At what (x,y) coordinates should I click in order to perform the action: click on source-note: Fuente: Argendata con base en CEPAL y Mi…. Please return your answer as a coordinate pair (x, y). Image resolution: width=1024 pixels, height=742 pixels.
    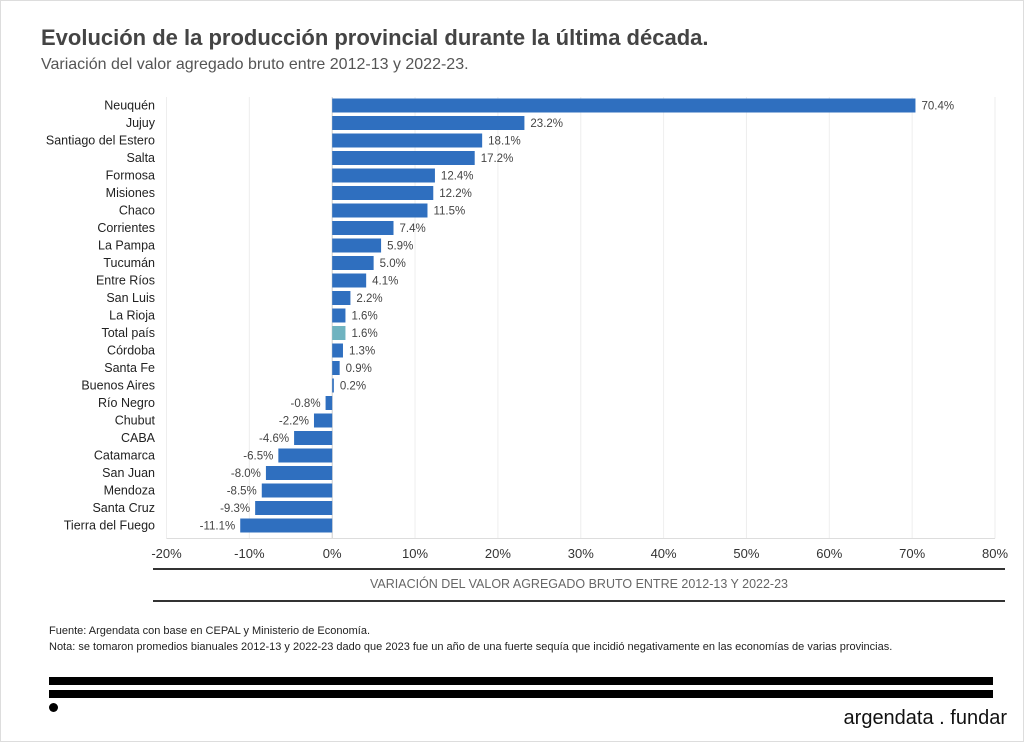
    Looking at the image, I should click on (210, 631).